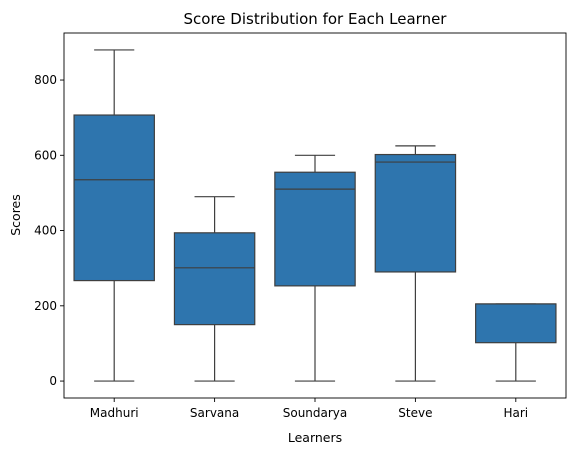  Describe the element at coordinates (45, 306) in the screenshot. I see `y-tick-label: 200` at that location.